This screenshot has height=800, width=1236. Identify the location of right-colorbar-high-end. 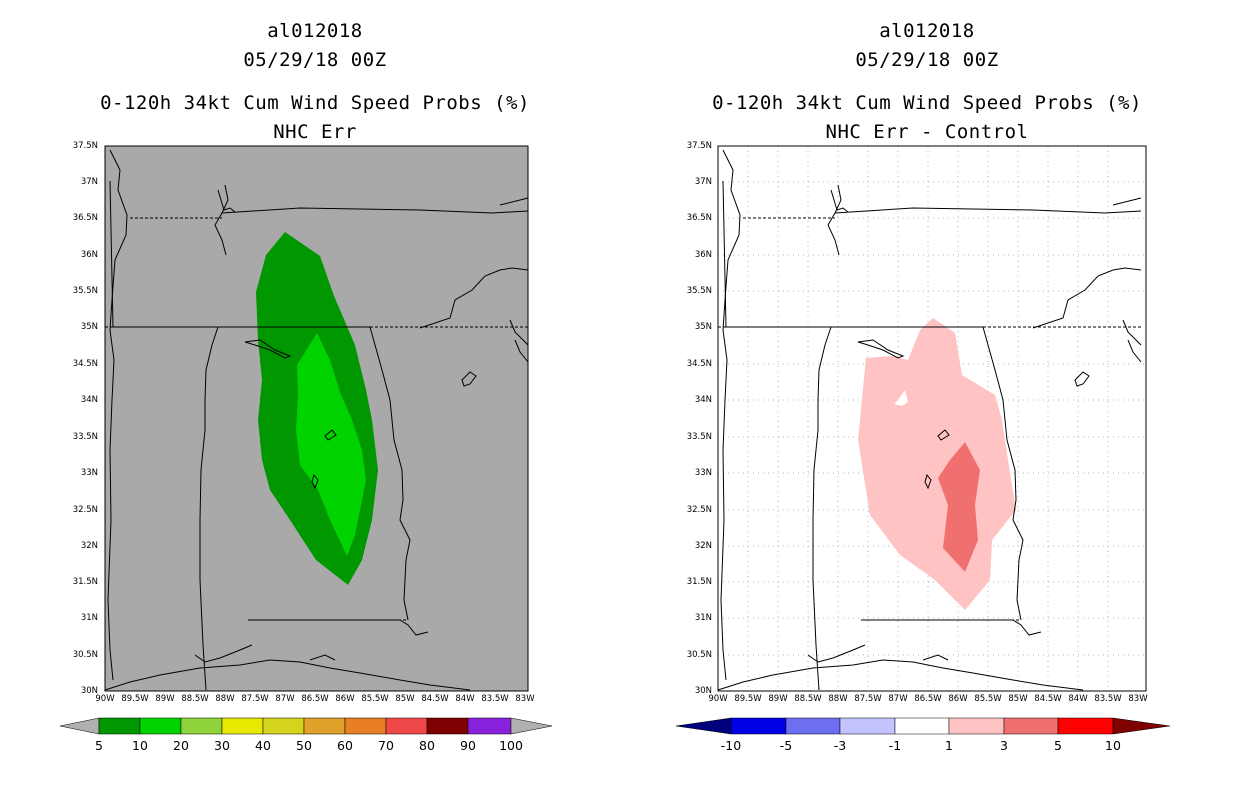
(1141, 726).